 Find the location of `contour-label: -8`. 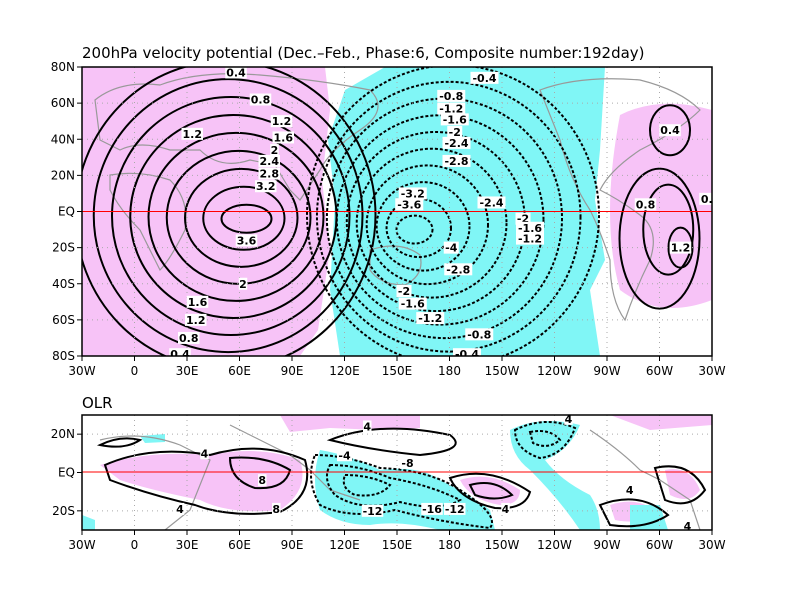

contour-label: -8 is located at coordinates (407, 463).